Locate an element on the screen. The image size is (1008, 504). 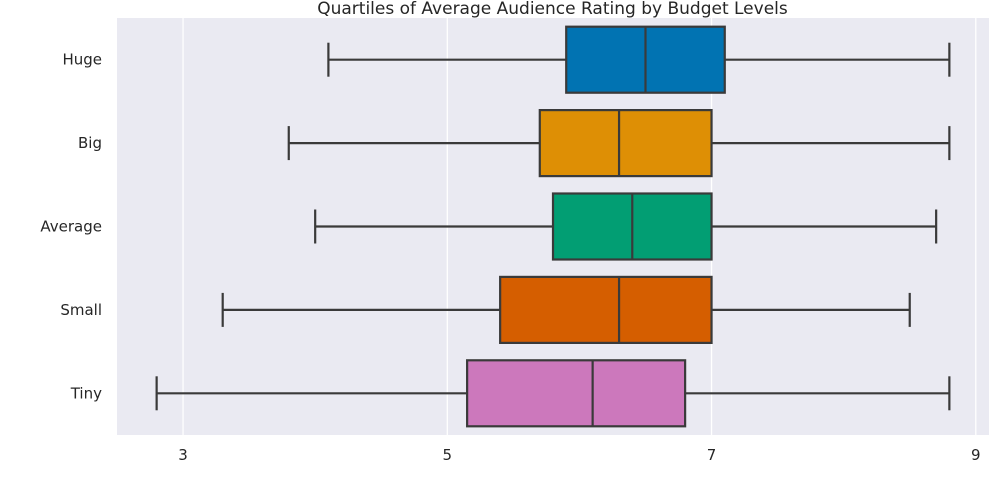
category-label: Average is located at coordinates (71, 227).